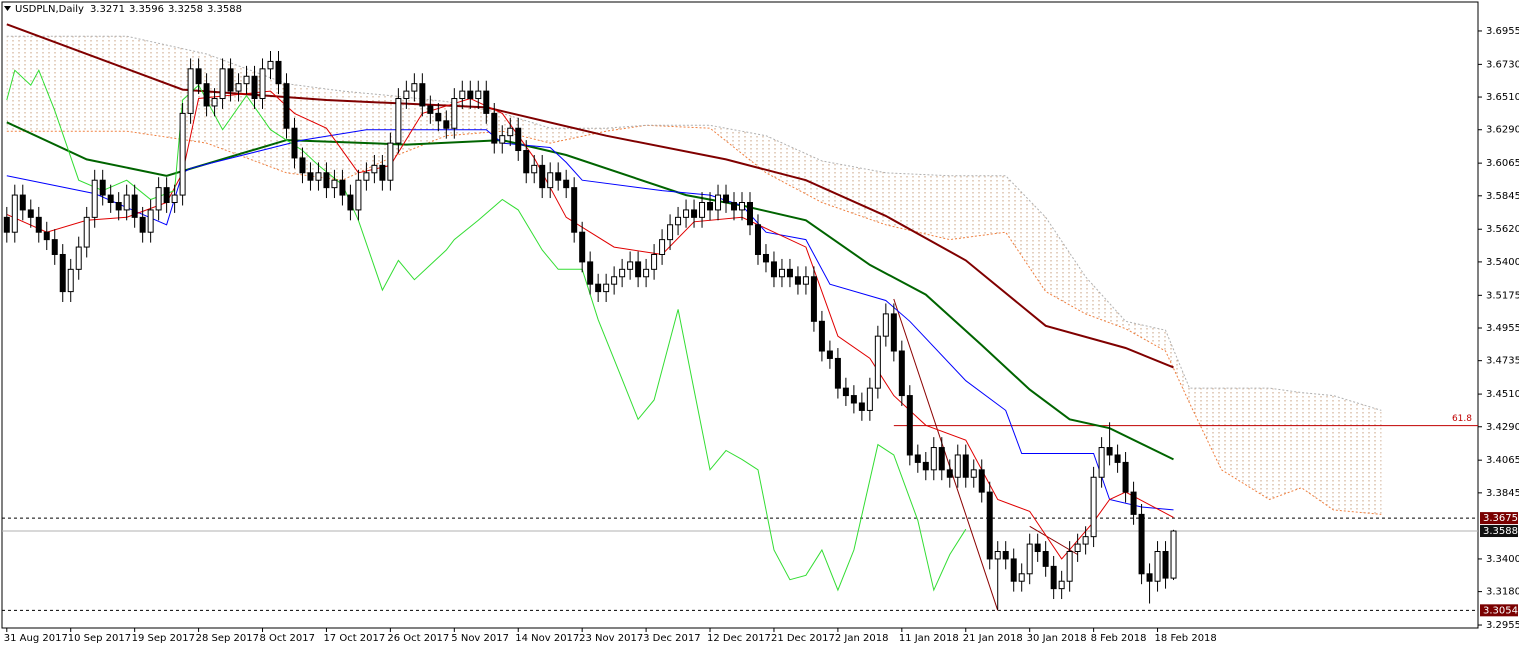 The width and height of the screenshot is (1519, 649). Describe the element at coordinates (1502, 460) in the screenshot. I see `y-tick-label: 3.4065` at that location.